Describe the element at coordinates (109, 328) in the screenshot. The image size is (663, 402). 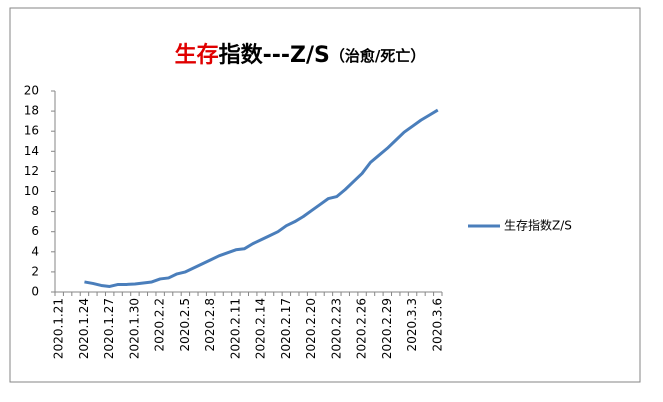
I see `x-tick-label: 2020.1.27` at that location.